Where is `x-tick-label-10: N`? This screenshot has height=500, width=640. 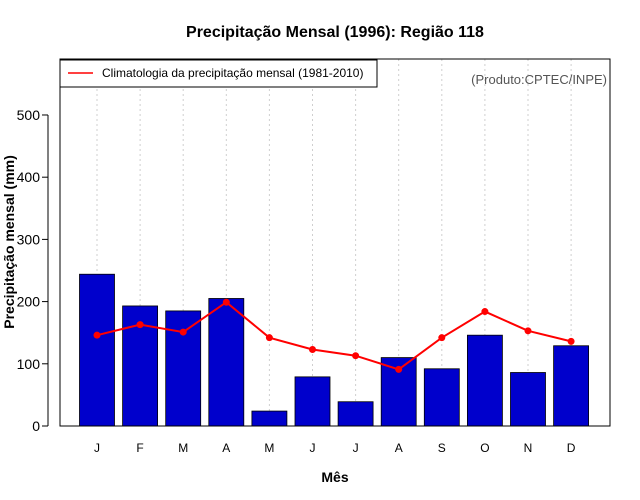 x-tick-label-10: N is located at coordinates (528, 448).